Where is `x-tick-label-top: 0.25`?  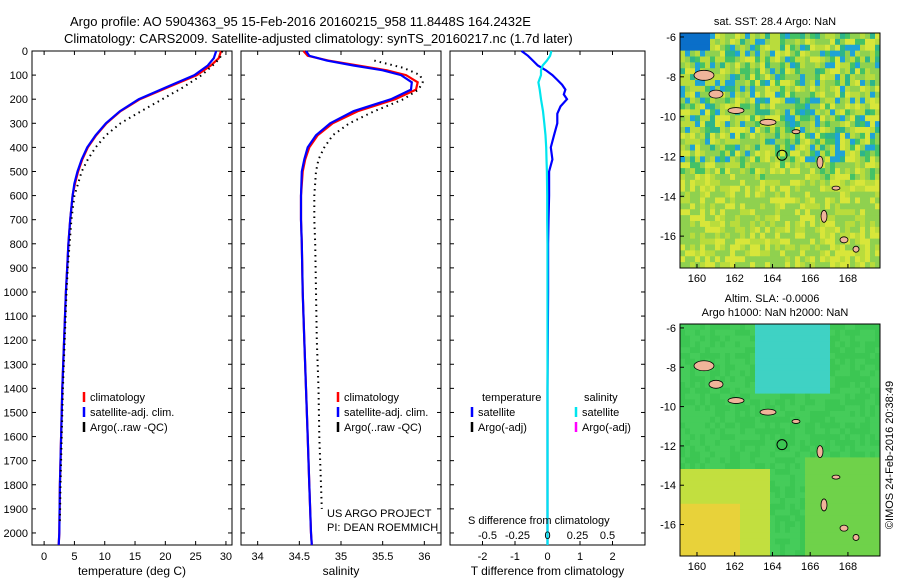 x-tick-label-top: 0.25 is located at coordinates (577, 536).